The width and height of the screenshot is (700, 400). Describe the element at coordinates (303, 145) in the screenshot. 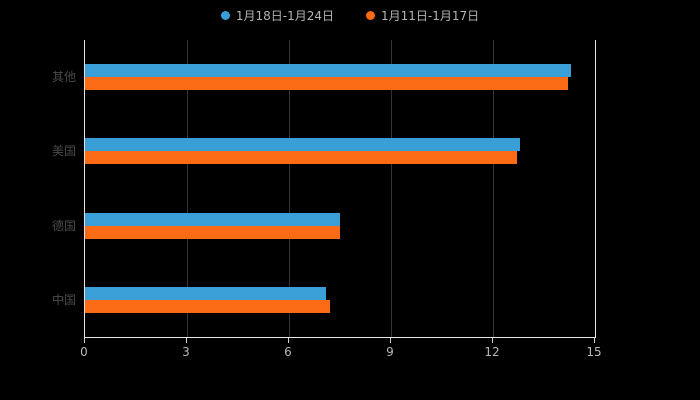

I see `bar-美国-series-1` at that location.